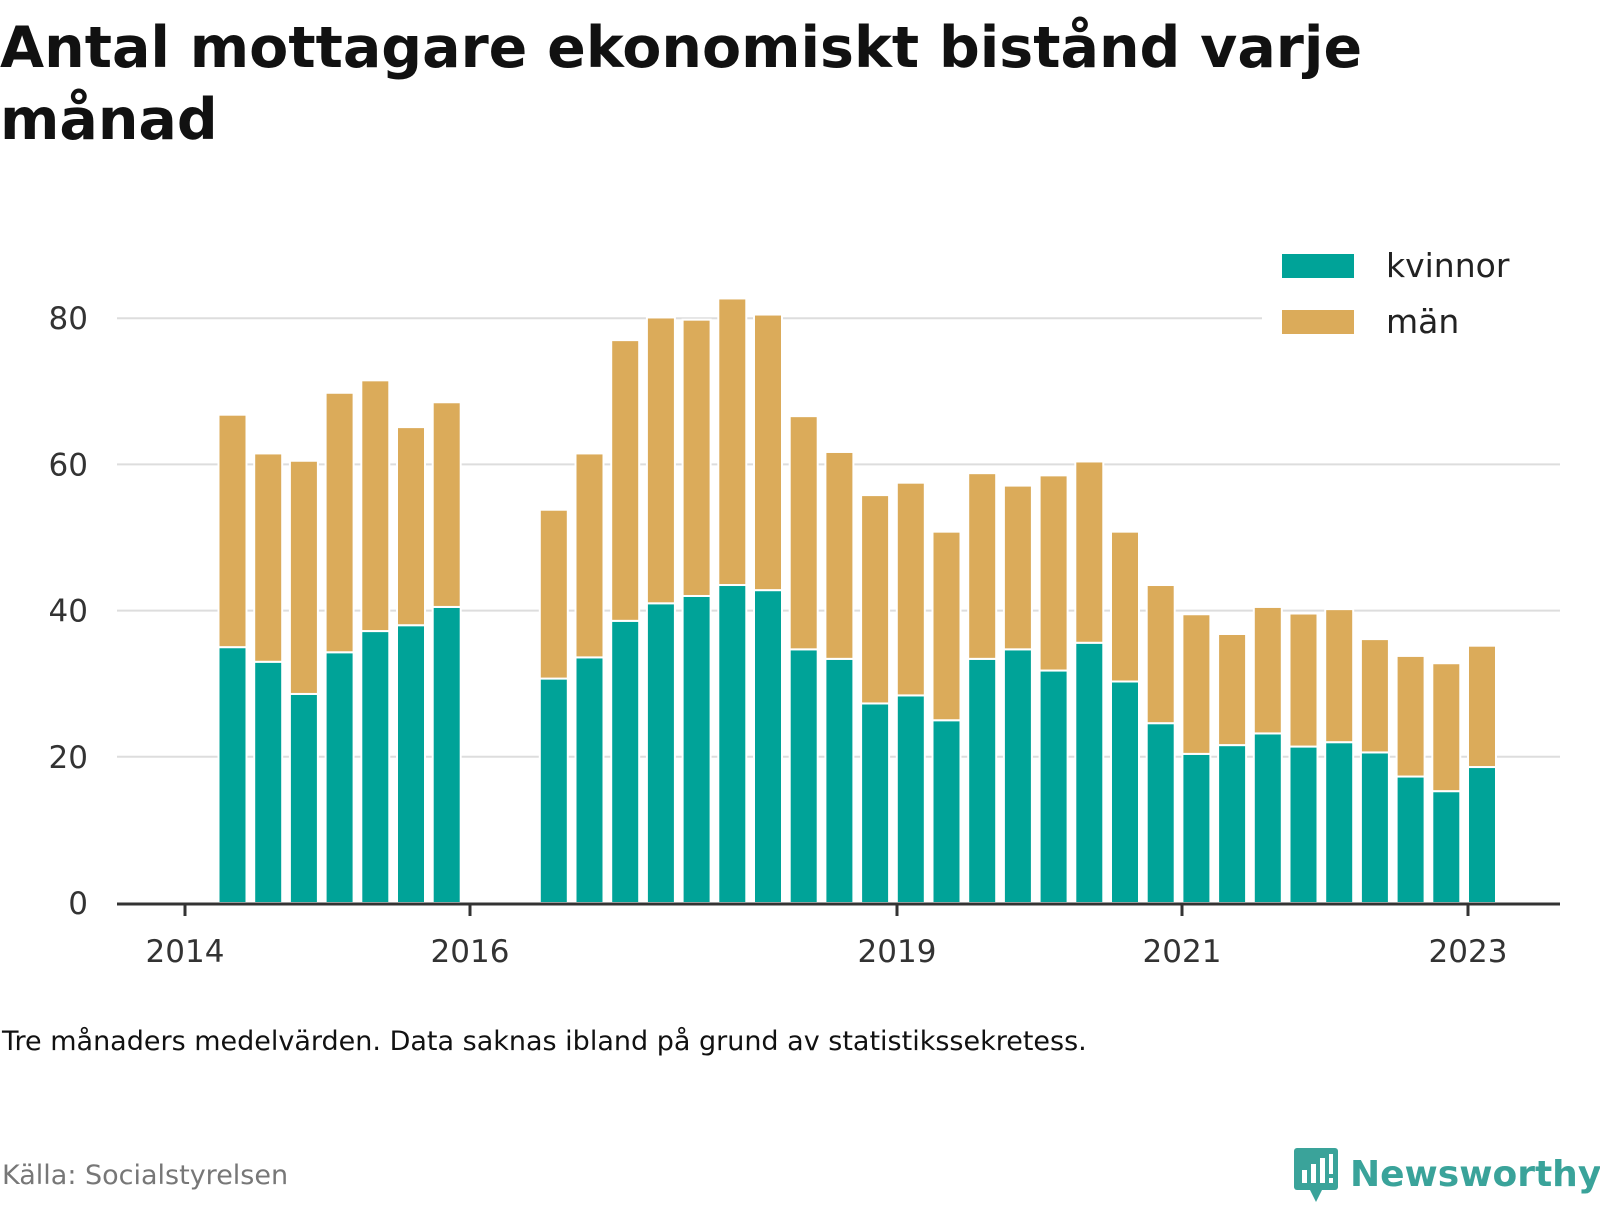 This screenshot has width=1600, height=1206. Describe the element at coordinates (145, 1175) in the screenshot. I see `source-label: Källa: Socialstyrelsen` at that location.